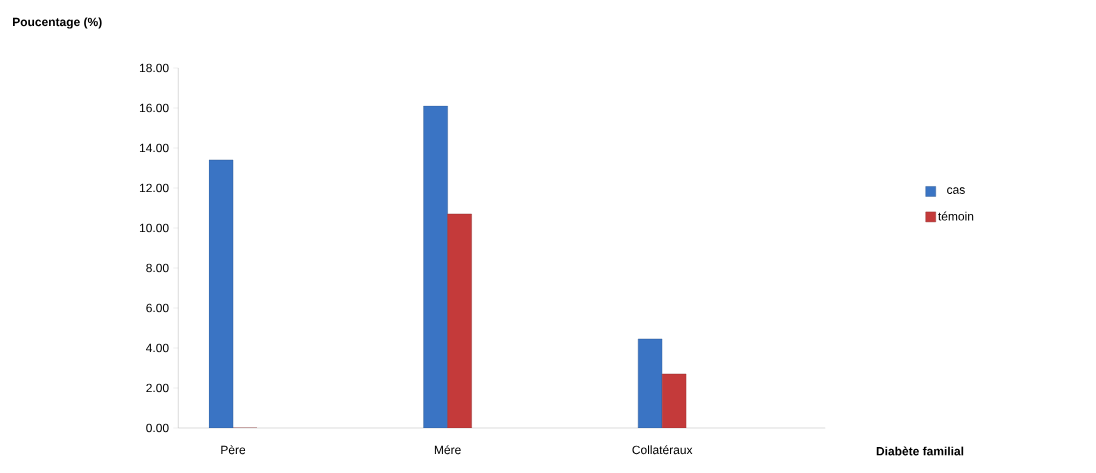  I want to click on y-tick-label: 16.00, so click(154, 108).